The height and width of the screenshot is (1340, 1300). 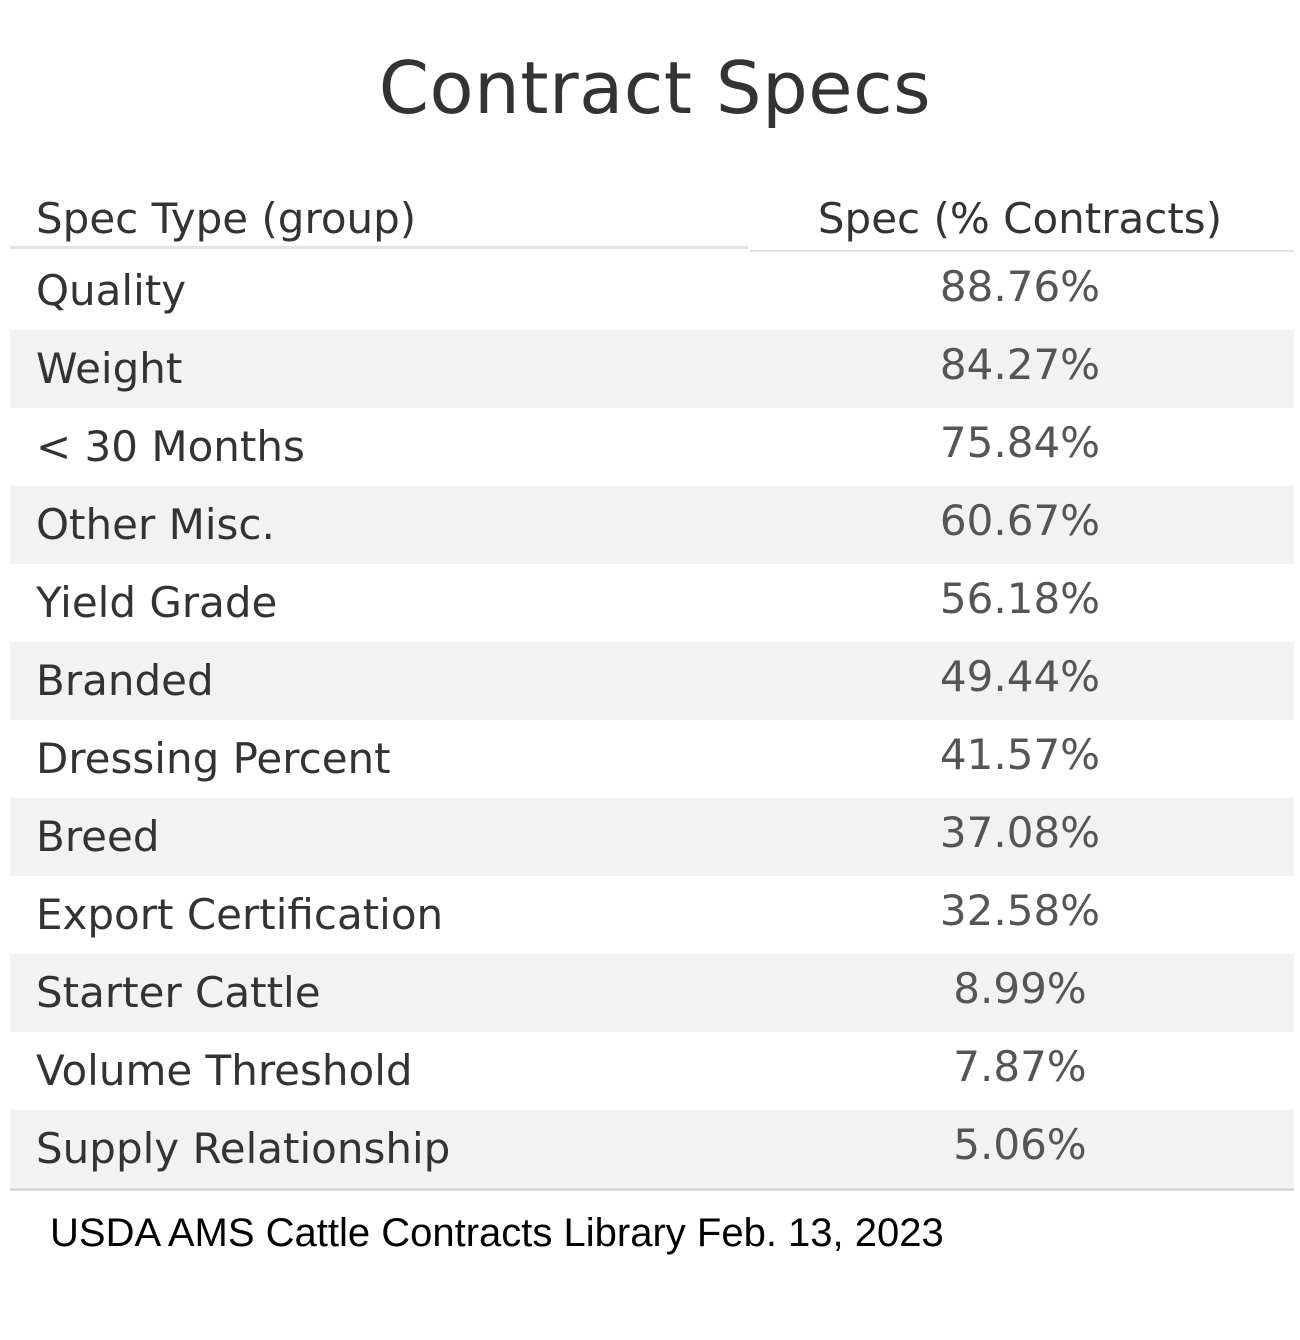 I want to click on row-label: Quality, so click(x=111, y=290).